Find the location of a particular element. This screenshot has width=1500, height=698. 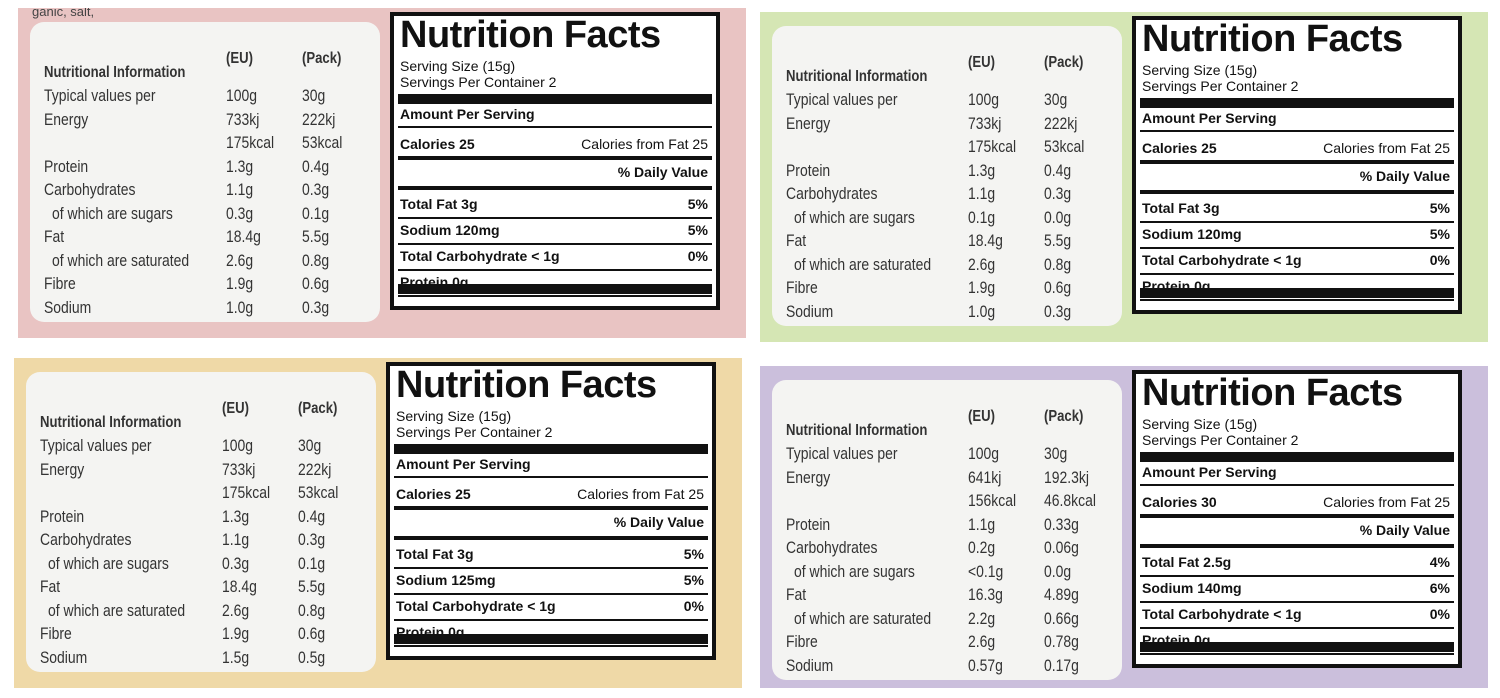

pack-value: 0.1g is located at coordinates (312, 563).